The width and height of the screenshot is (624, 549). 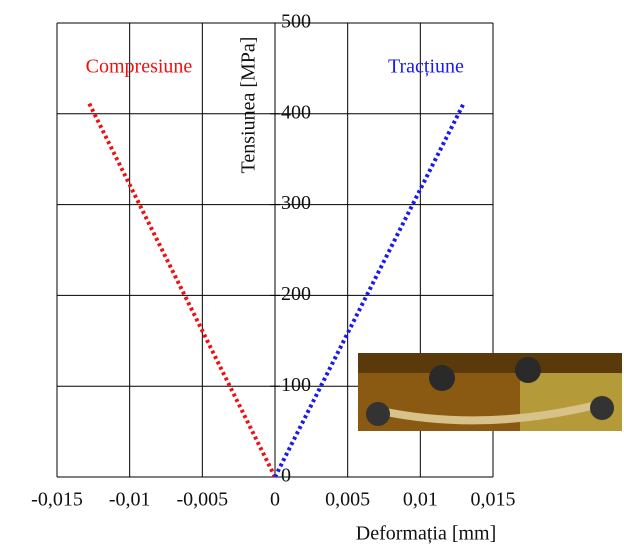 I want to click on series-label: Tracțiune, so click(x=426, y=66).